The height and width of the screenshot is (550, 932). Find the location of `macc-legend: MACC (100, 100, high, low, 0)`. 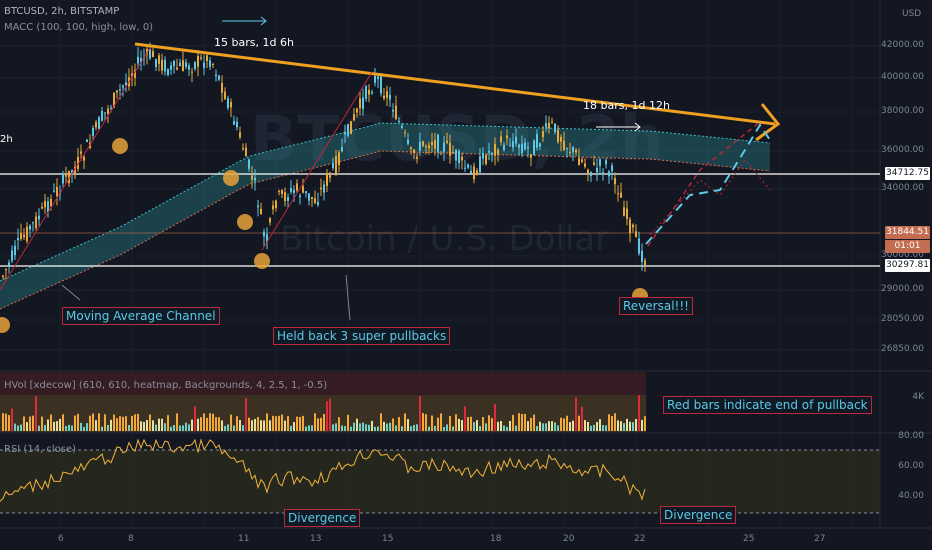

macc-legend: MACC (100, 100, high, low, 0) is located at coordinates (79, 27).